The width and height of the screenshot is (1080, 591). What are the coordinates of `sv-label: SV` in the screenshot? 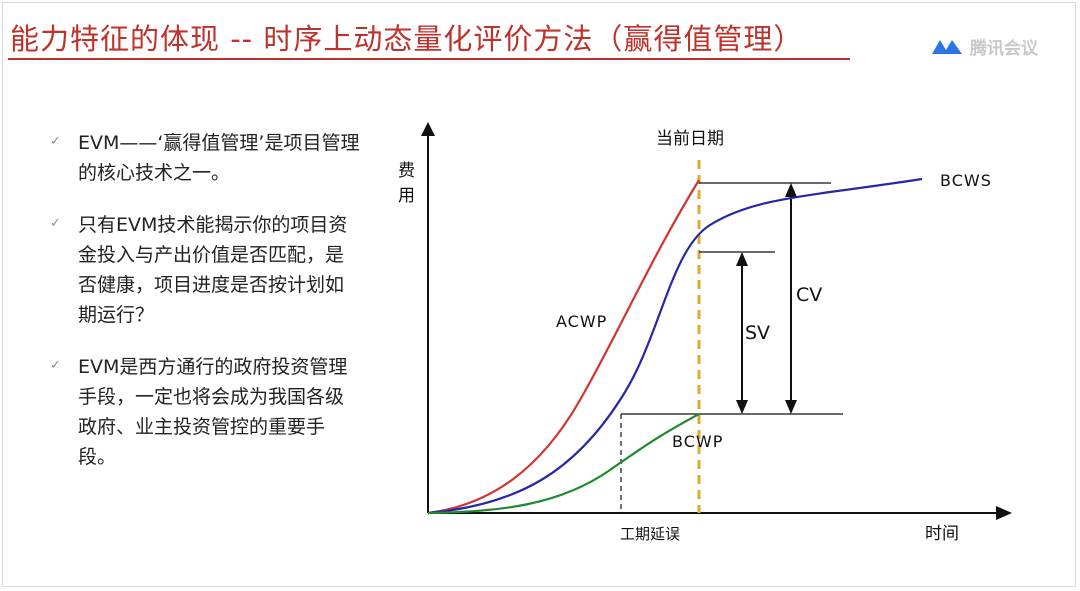 It's located at (757, 333).